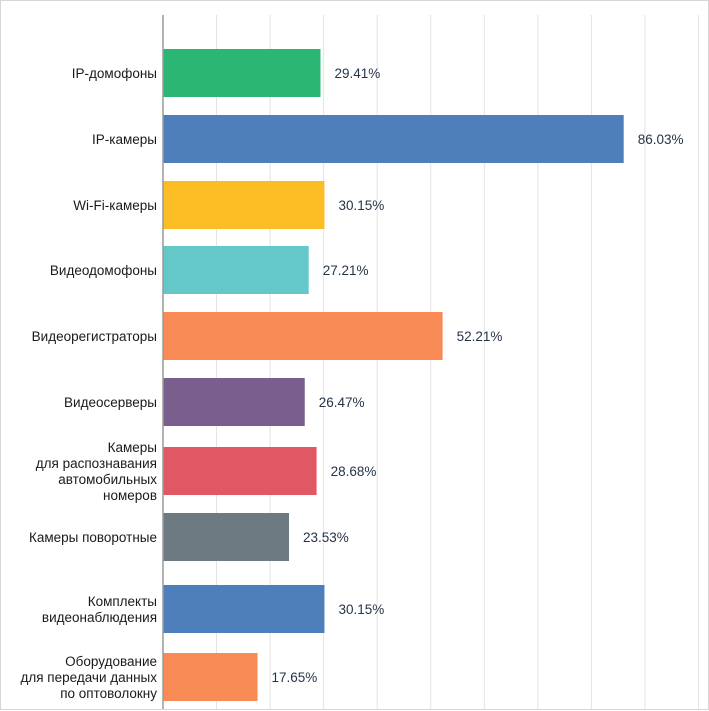  What do you see at coordinates (357, 73) in the screenshot?
I see `value-label: 29.41%` at bounding box center [357, 73].